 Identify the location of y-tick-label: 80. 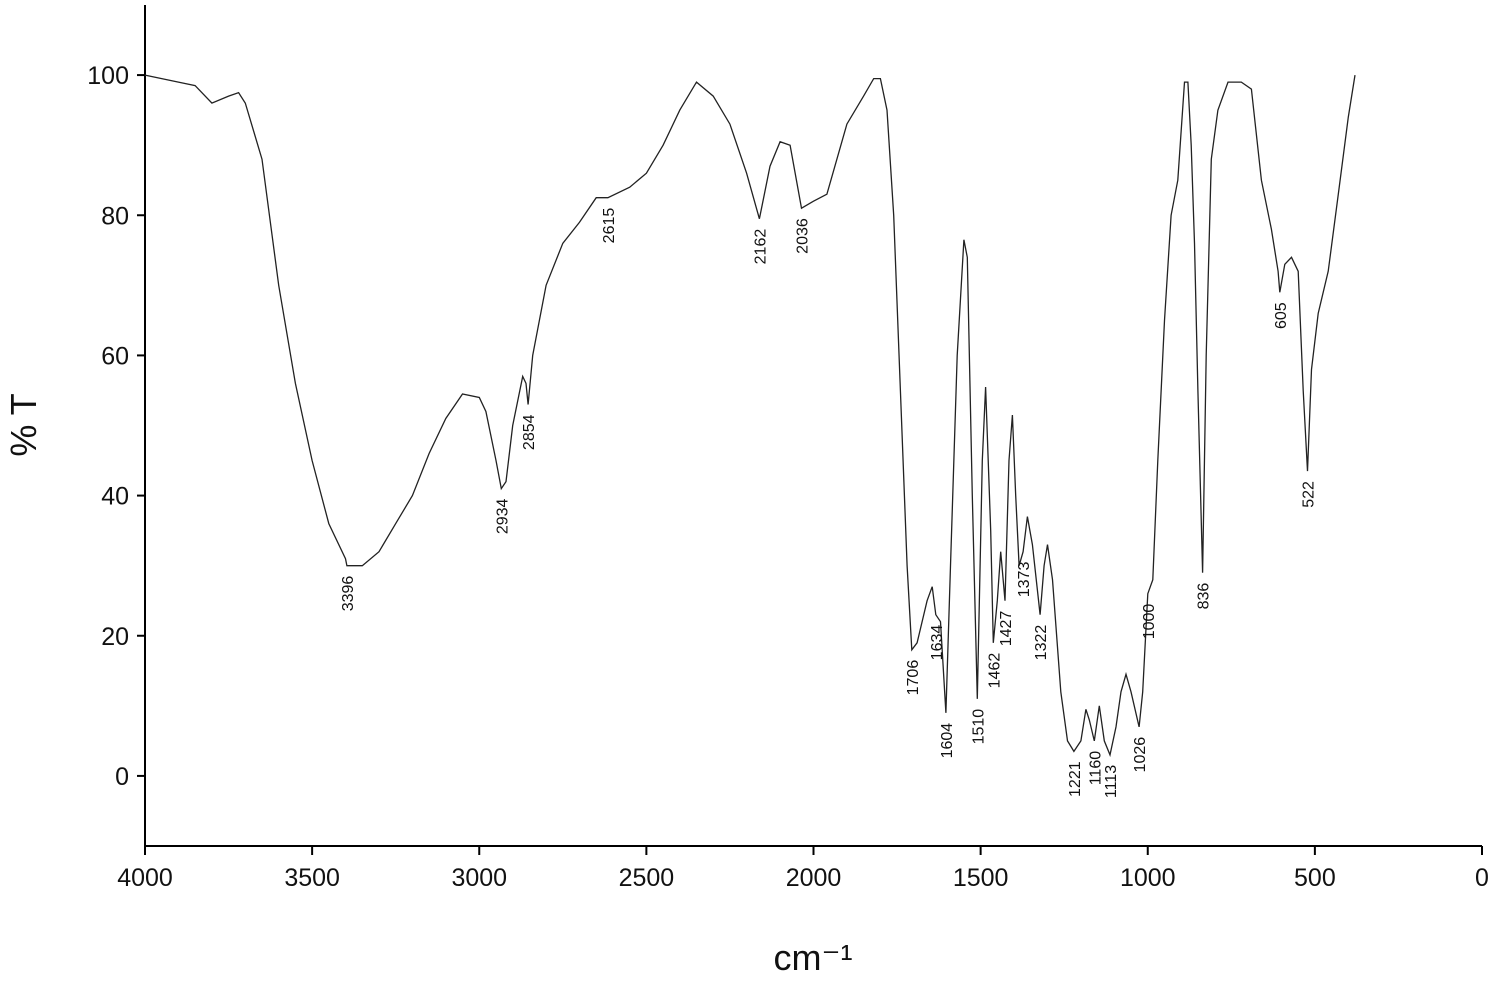
(115, 216).